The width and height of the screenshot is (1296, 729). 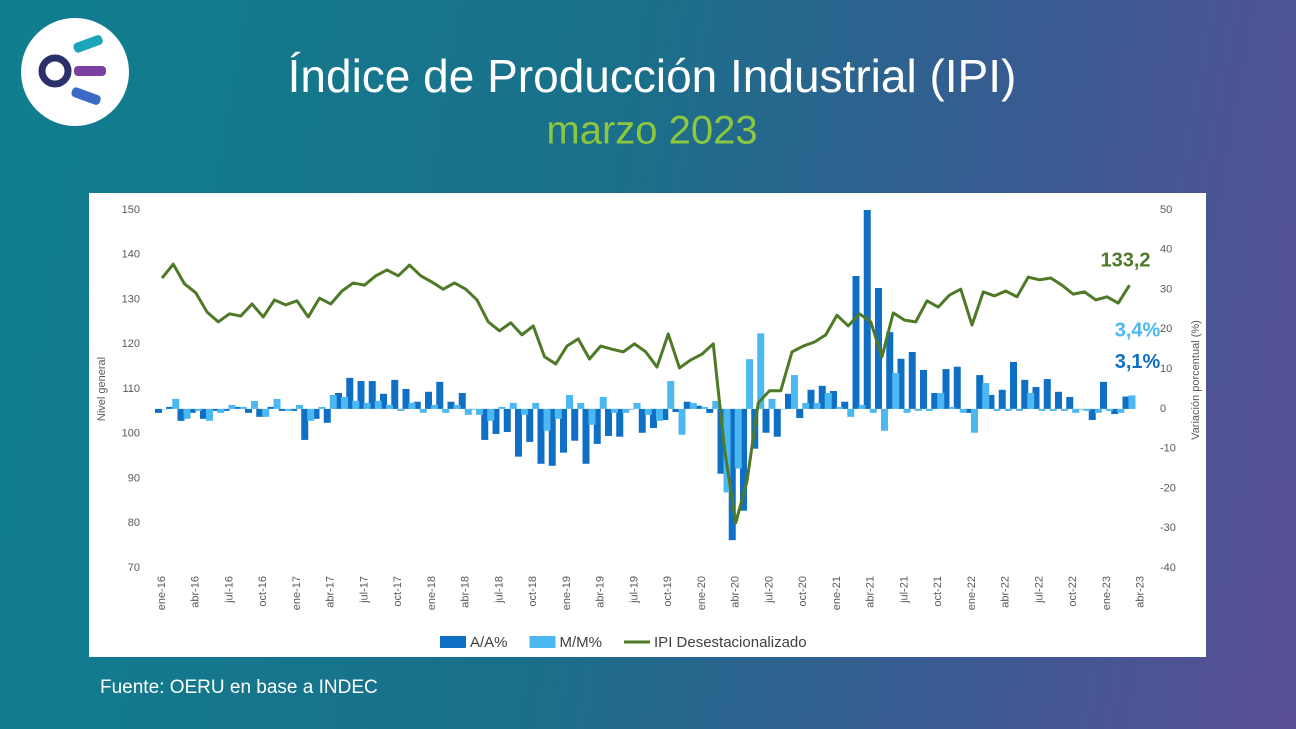 What do you see at coordinates (1168, 528) in the screenshot?
I see `y2-tick-label: -30` at bounding box center [1168, 528].